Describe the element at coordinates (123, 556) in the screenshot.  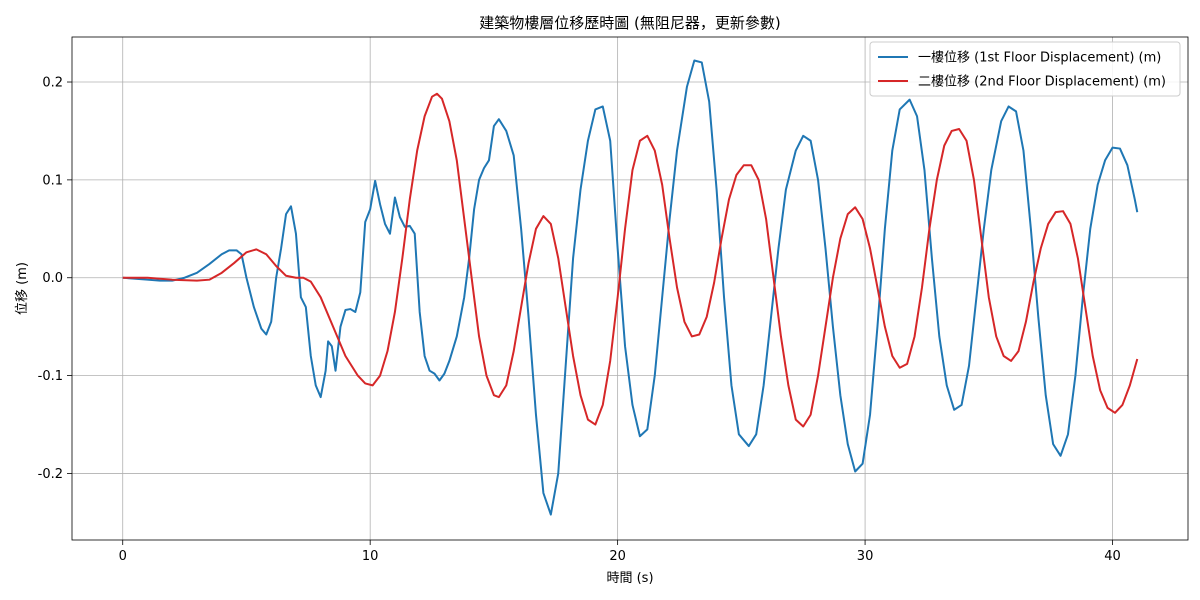
I see `x-tick-label: 0` at that location.